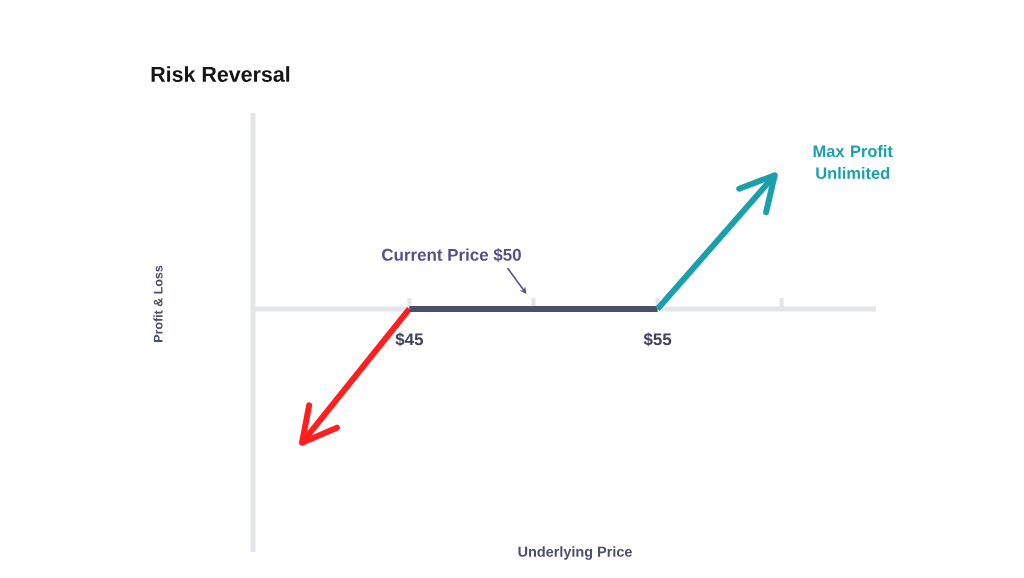  I want to click on text: Underlying Price, so click(575, 553).